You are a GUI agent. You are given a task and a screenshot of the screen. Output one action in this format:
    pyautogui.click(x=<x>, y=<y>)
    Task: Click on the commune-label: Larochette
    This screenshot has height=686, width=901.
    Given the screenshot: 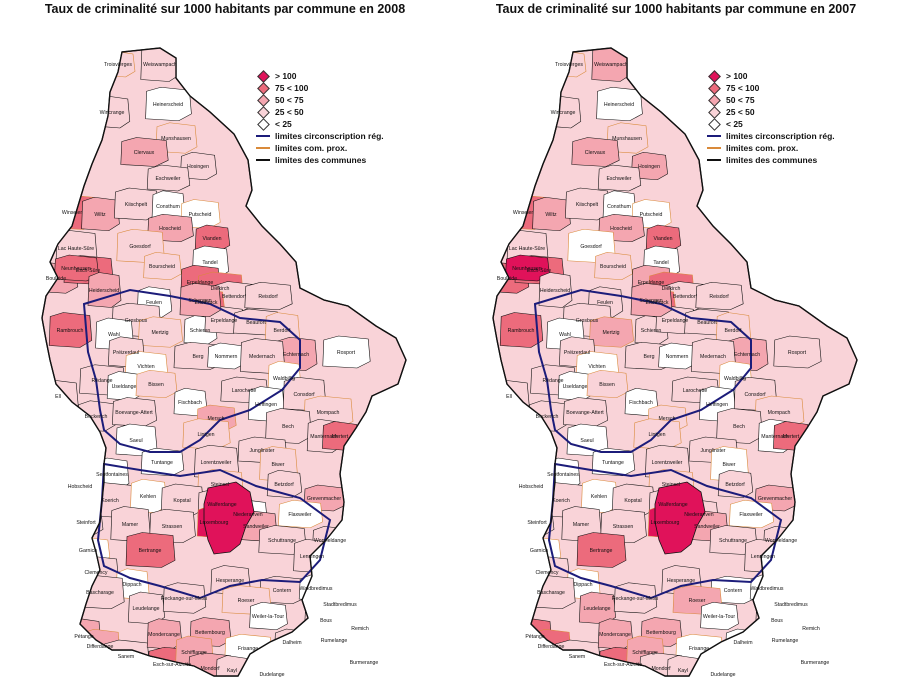 What is the action you would take?
    pyautogui.click(x=244, y=391)
    